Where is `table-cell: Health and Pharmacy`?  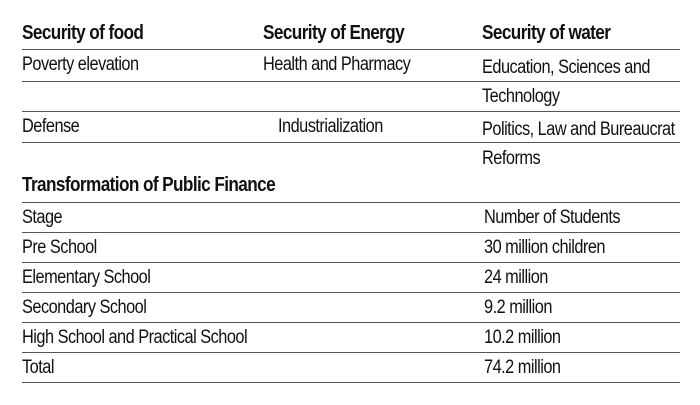 table-cell: Health and Pharmacy is located at coordinates (337, 64).